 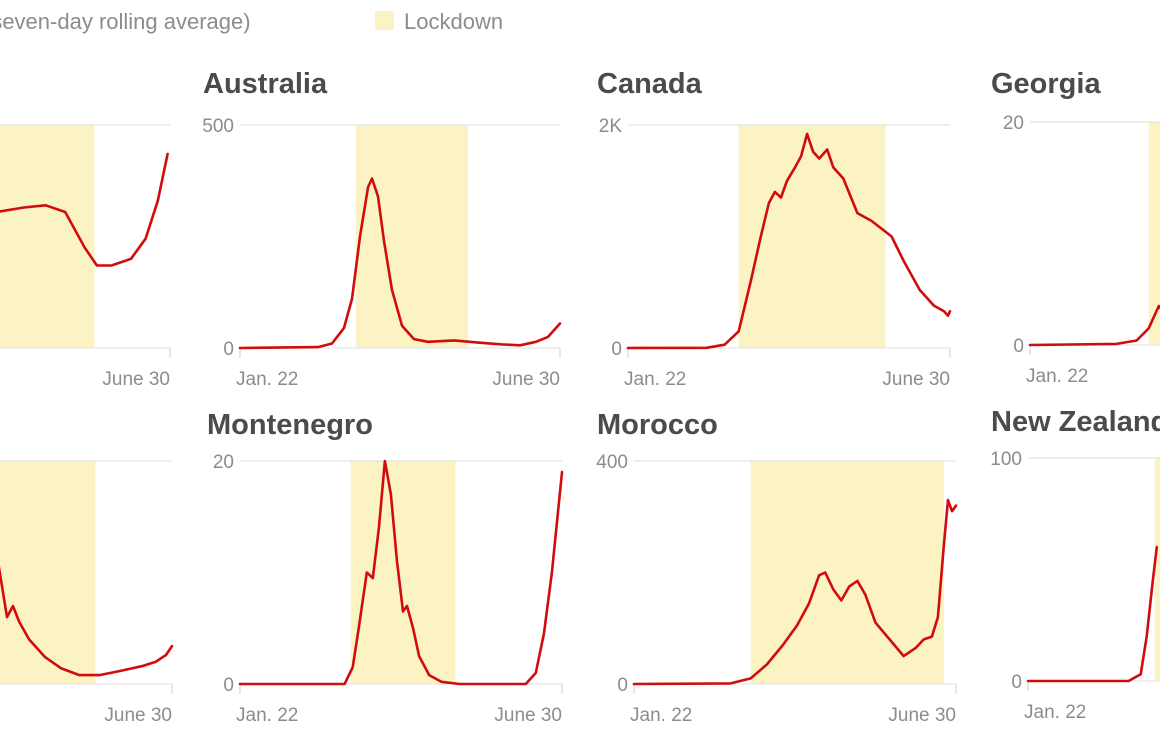 I want to click on y-tick-label-max: 2K, so click(x=611, y=126).